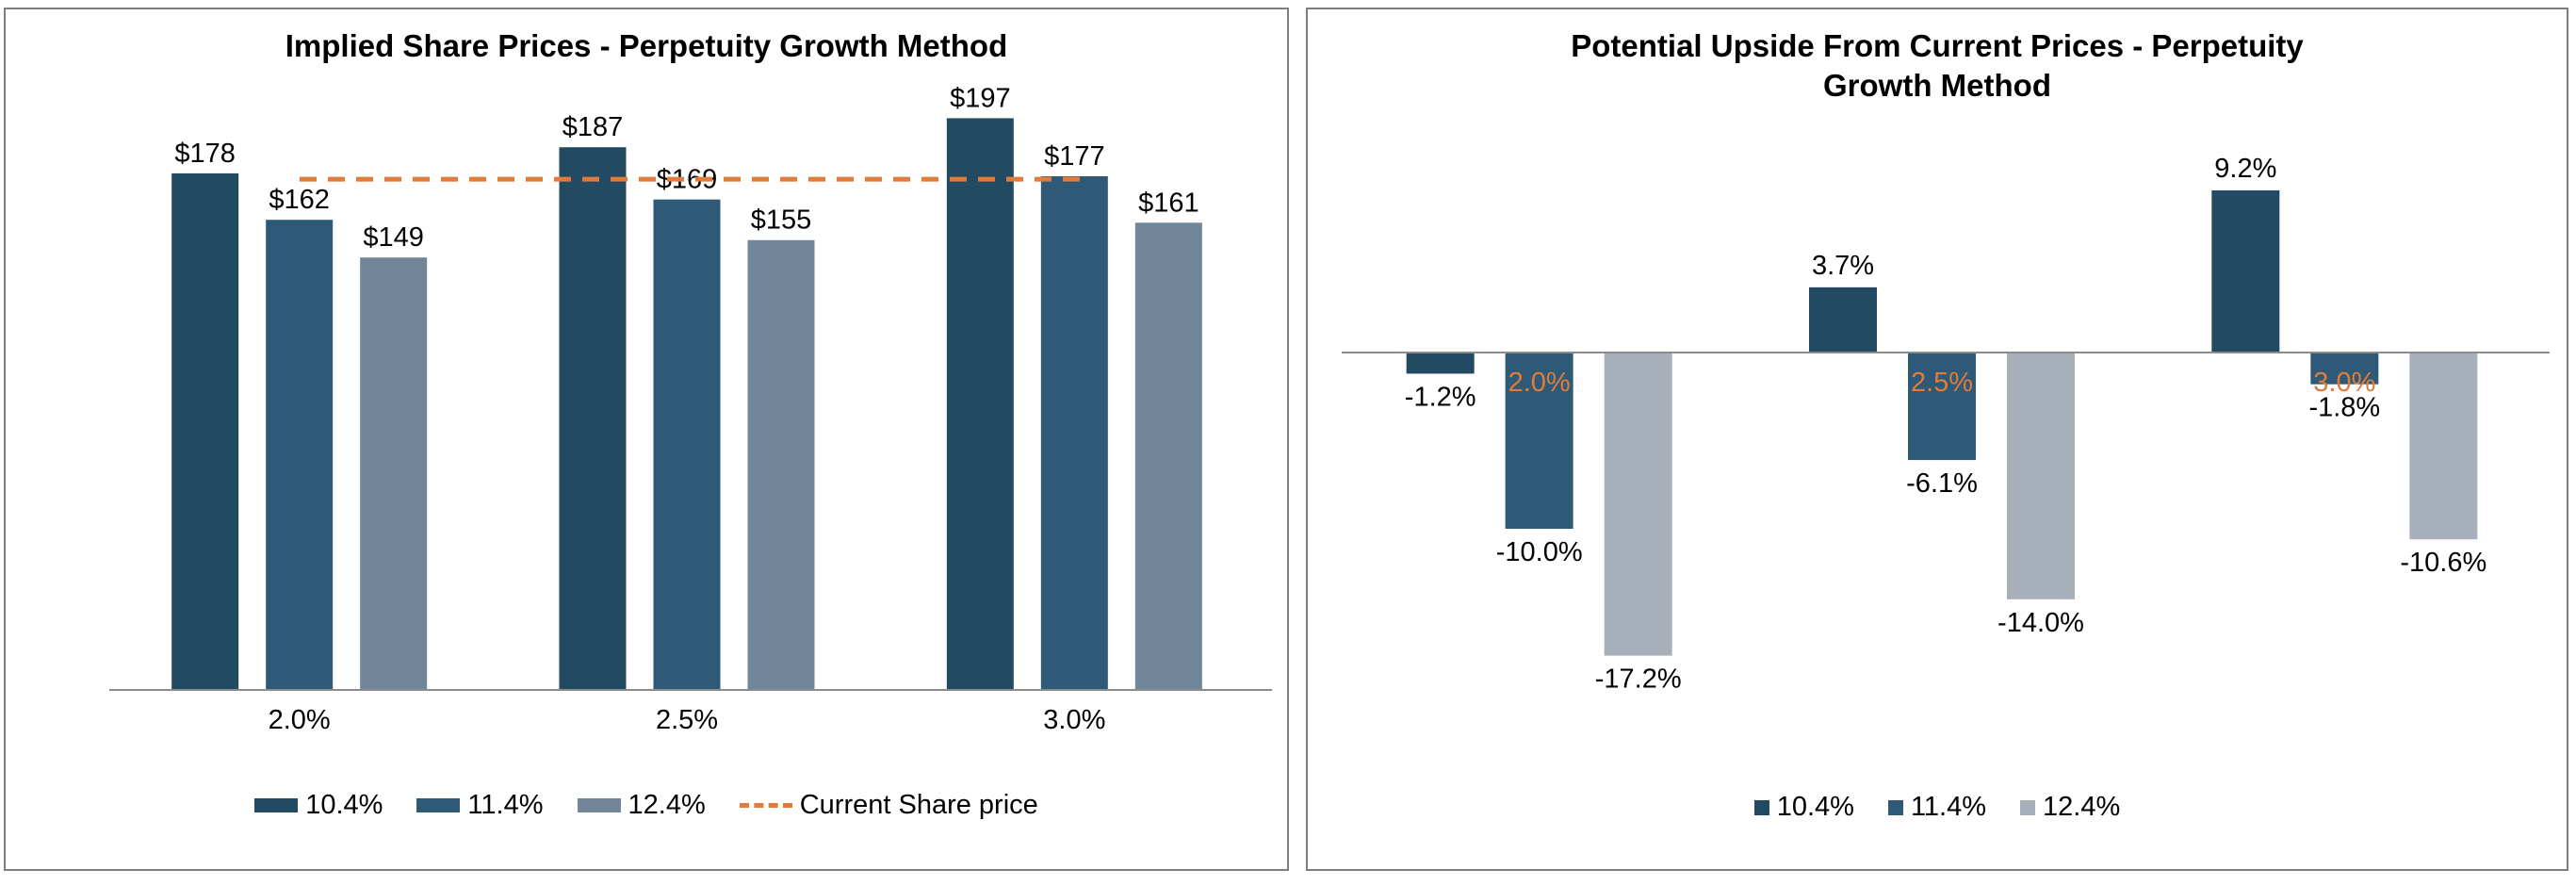  Describe the element at coordinates (1843, 266) in the screenshot. I see `data-label: 3.7%` at that location.